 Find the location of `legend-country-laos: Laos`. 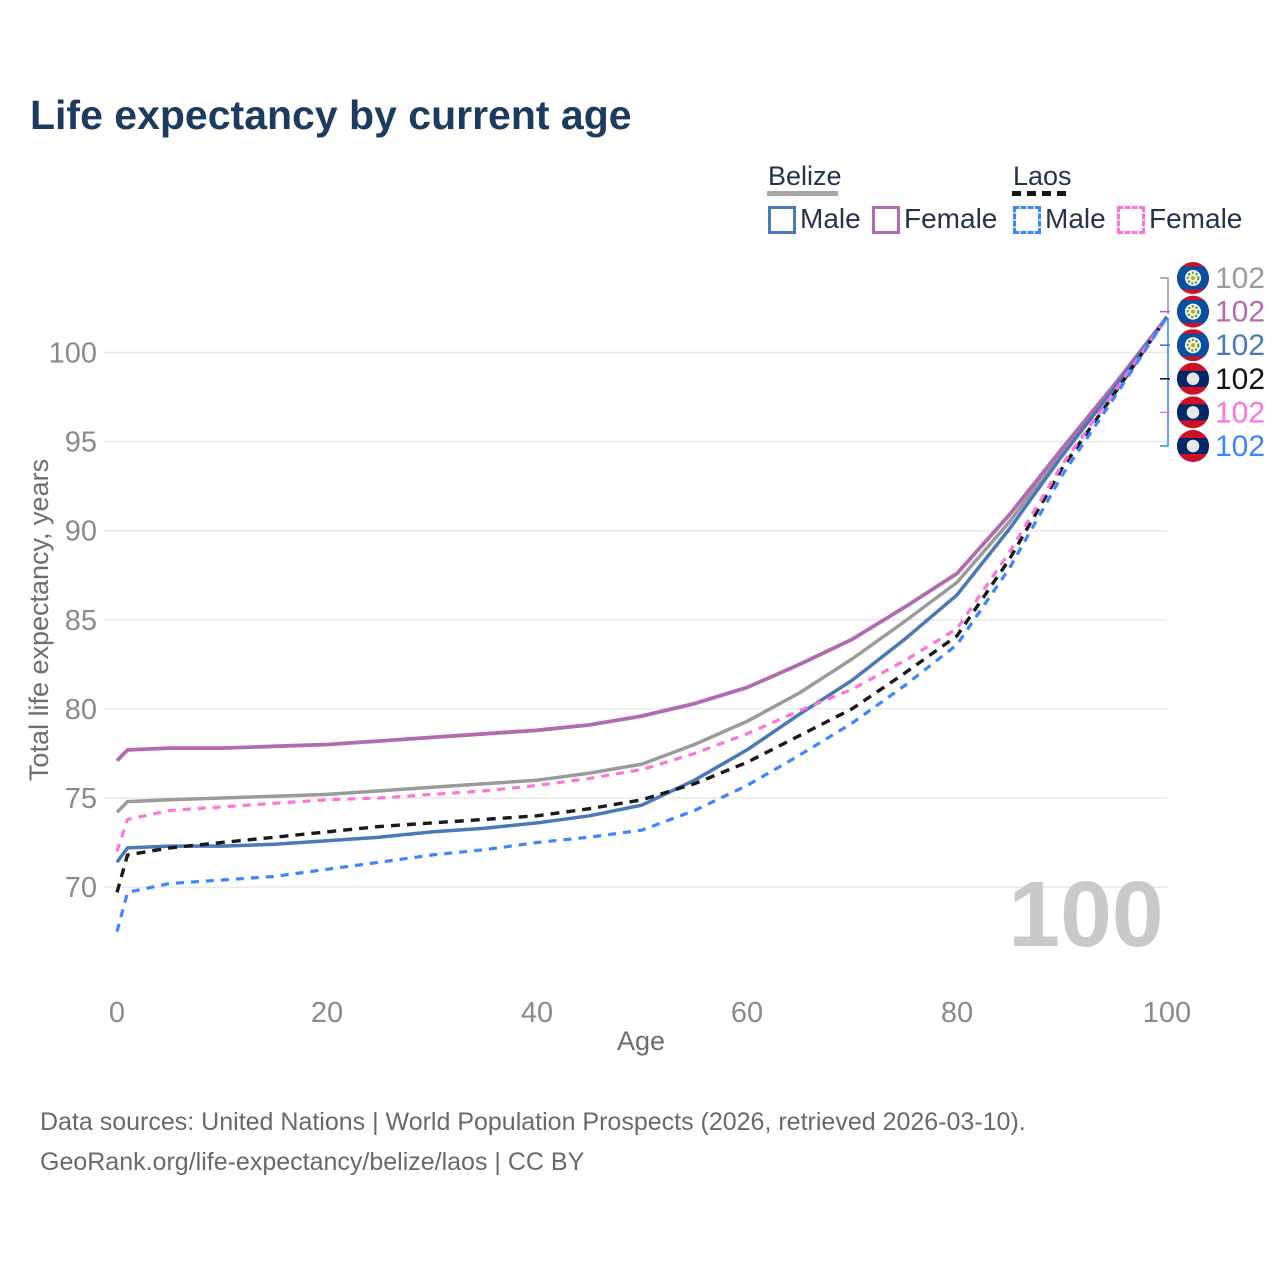

legend-country-laos: Laos is located at coordinates (1042, 176).